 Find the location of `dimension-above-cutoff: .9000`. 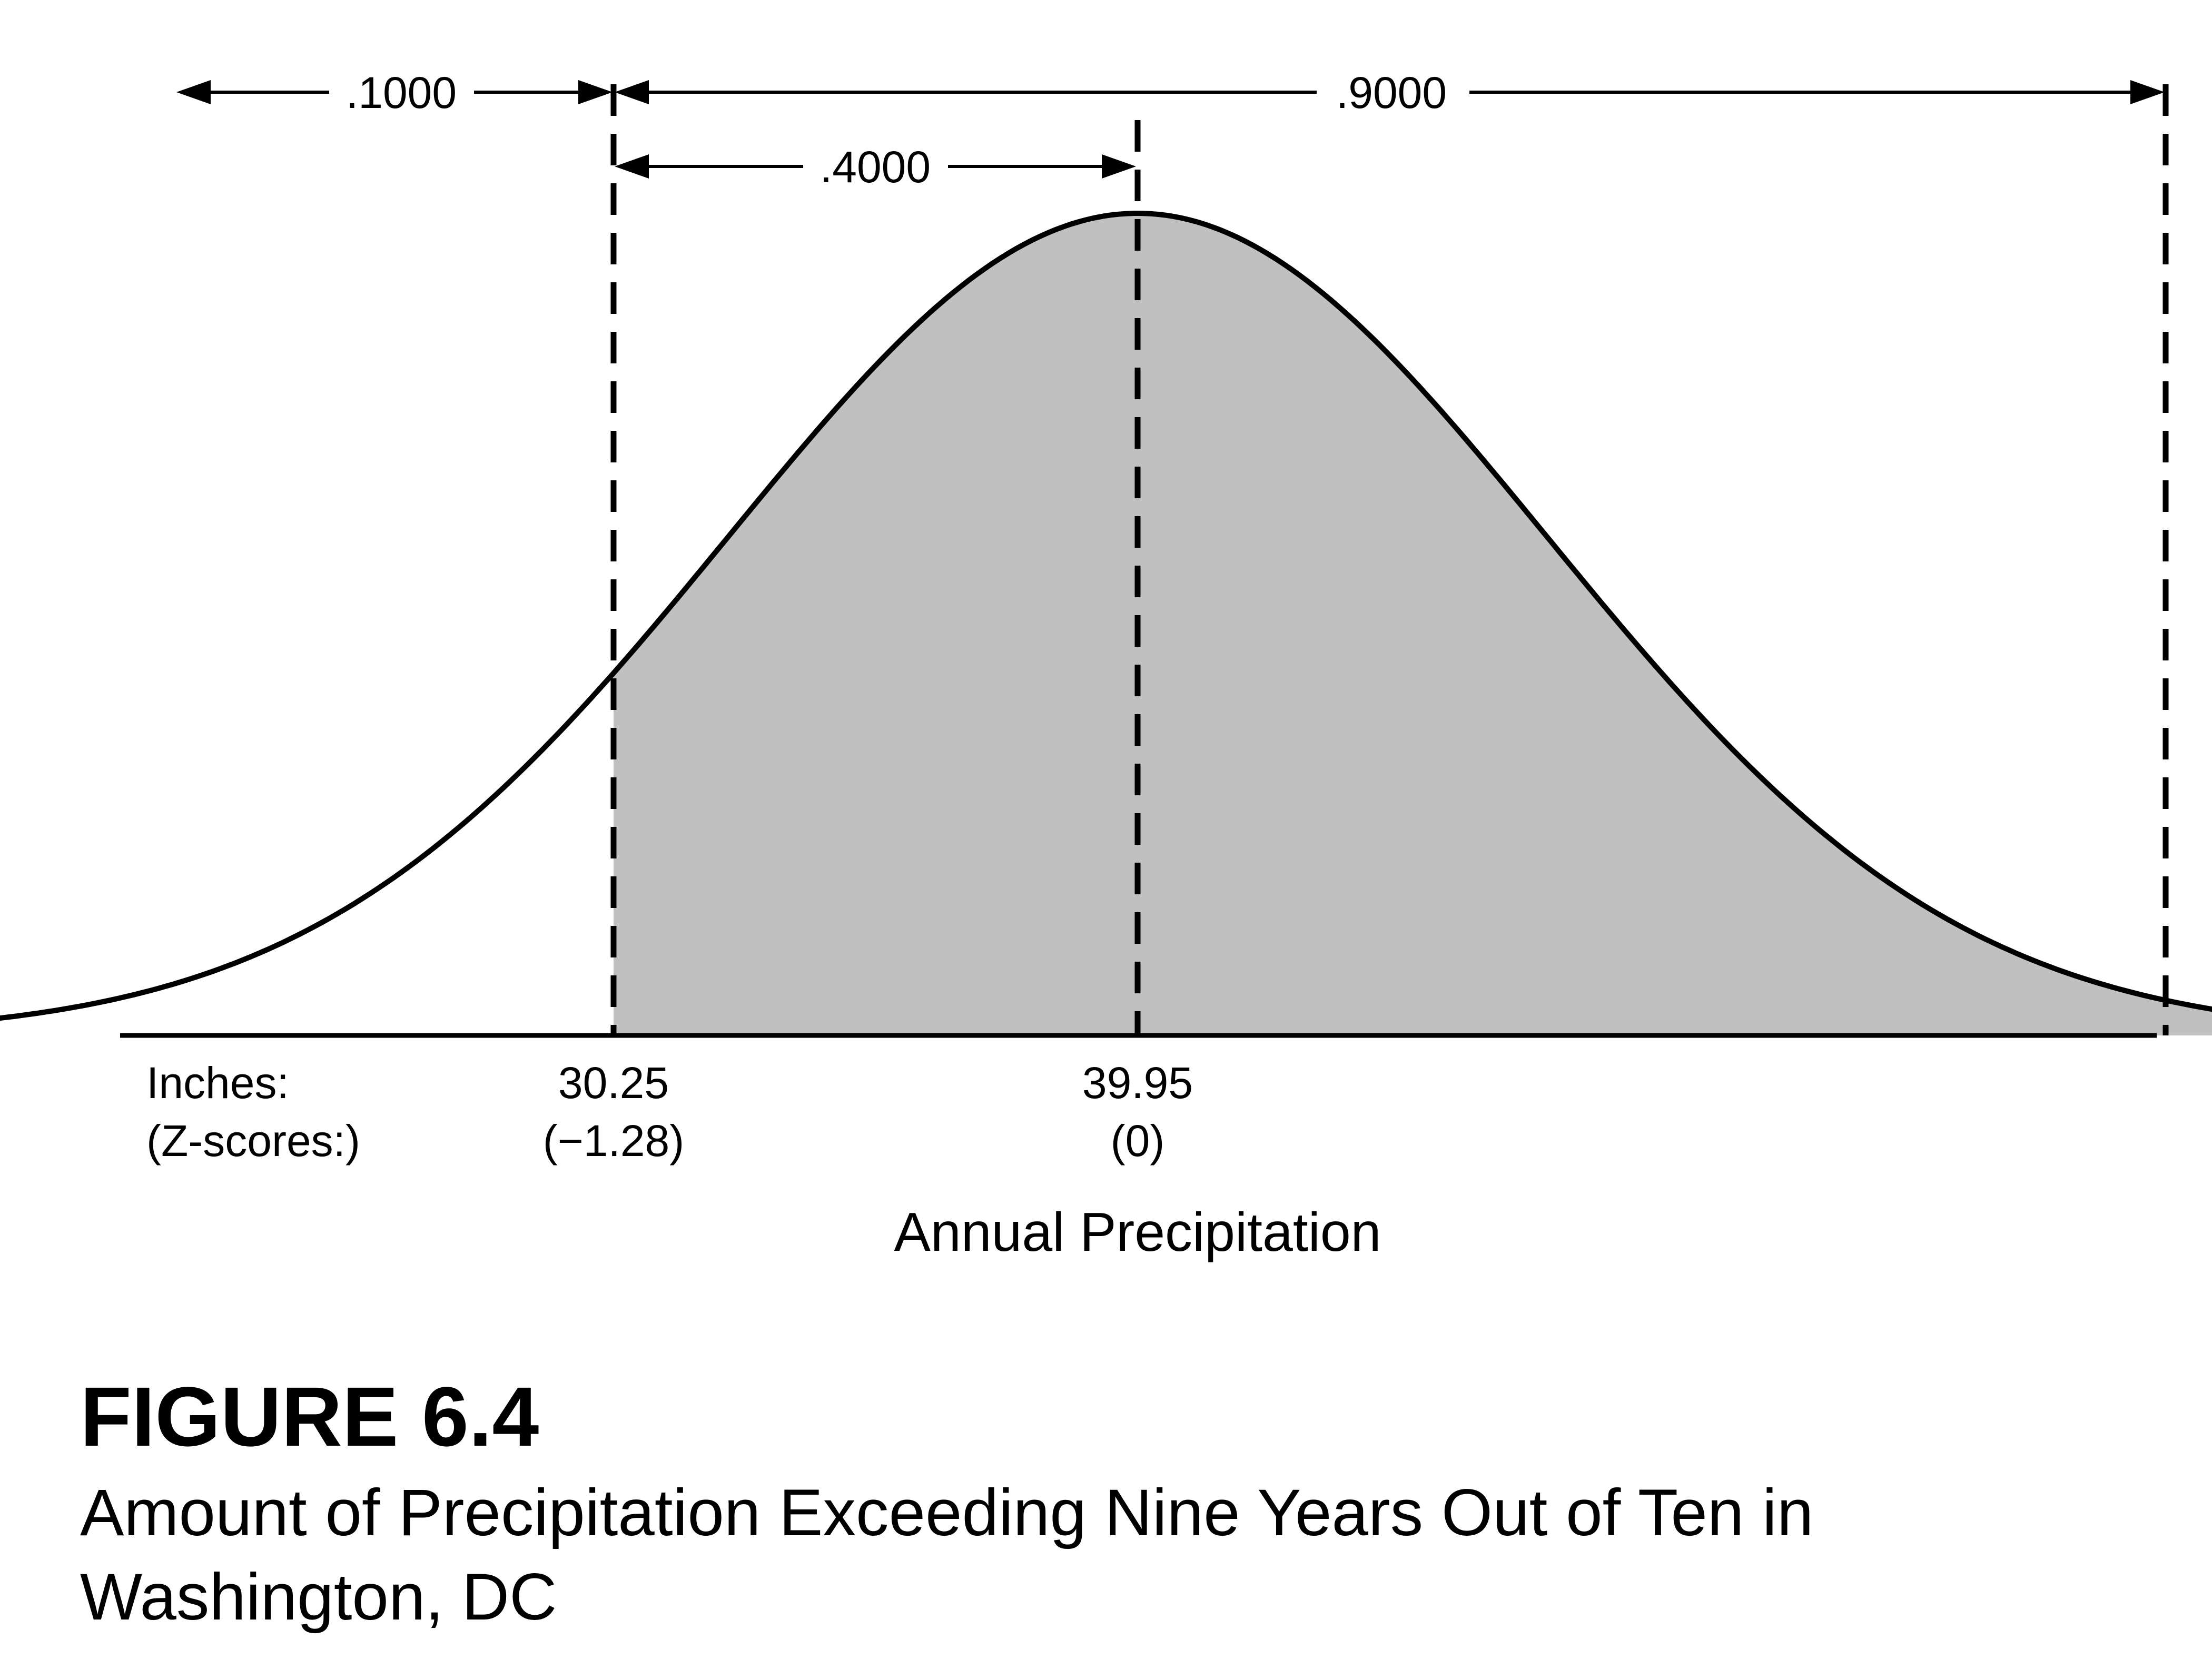

dimension-above-cutoff: .9000 is located at coordinates (1390, 92).